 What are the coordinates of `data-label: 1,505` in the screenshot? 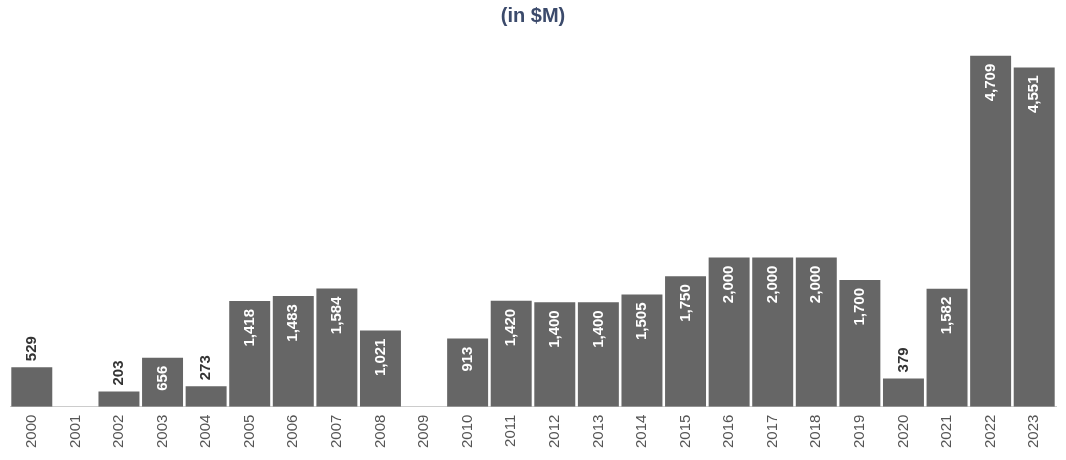 It's located at (641, 321).